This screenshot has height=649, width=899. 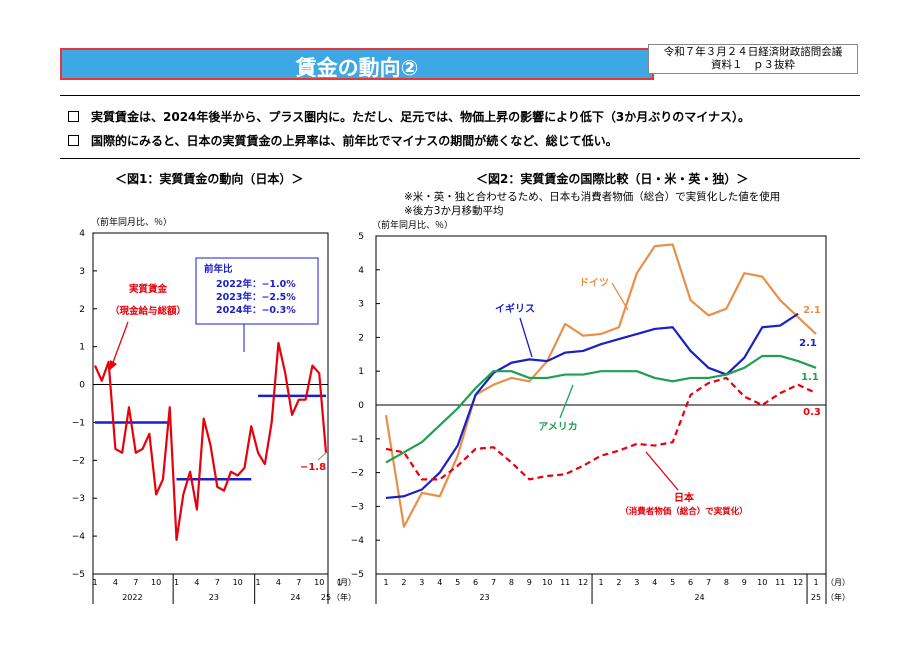 What do you see at coordinates (256, 310) in the screenshot?
I see `legend-line: 2024年：−0.3%` at bounding box center [256, 310].